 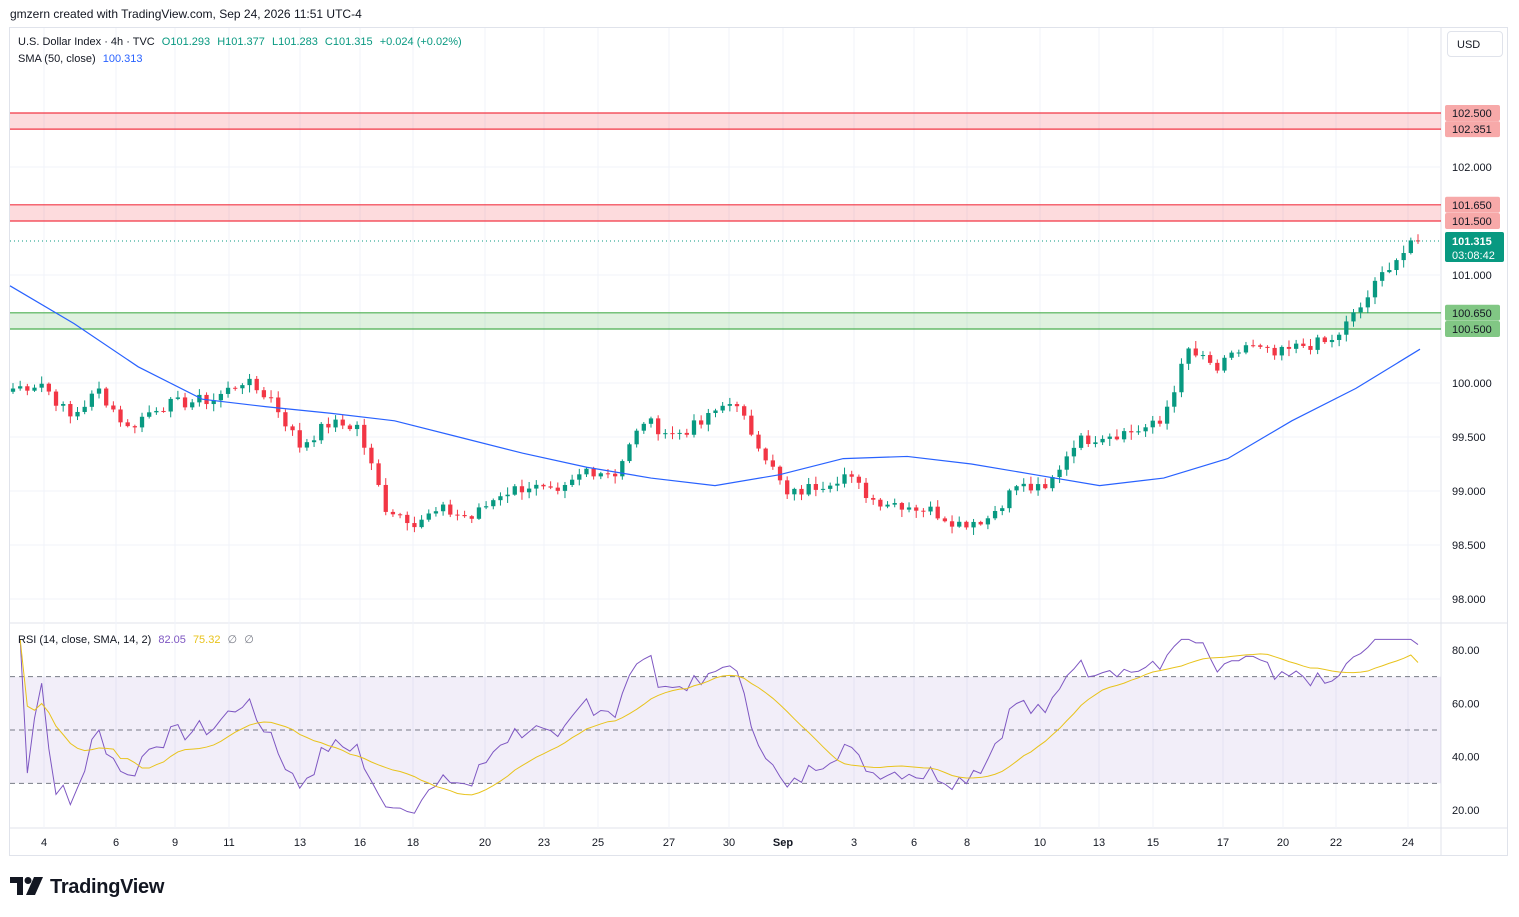 I want to click on time-tick-label: 17, so click(x=1223, y=843).